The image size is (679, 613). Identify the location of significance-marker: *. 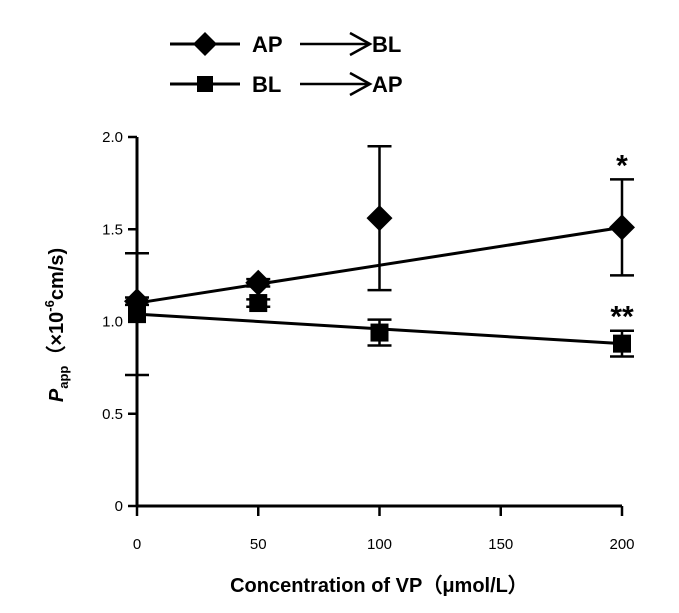
(622, 165).